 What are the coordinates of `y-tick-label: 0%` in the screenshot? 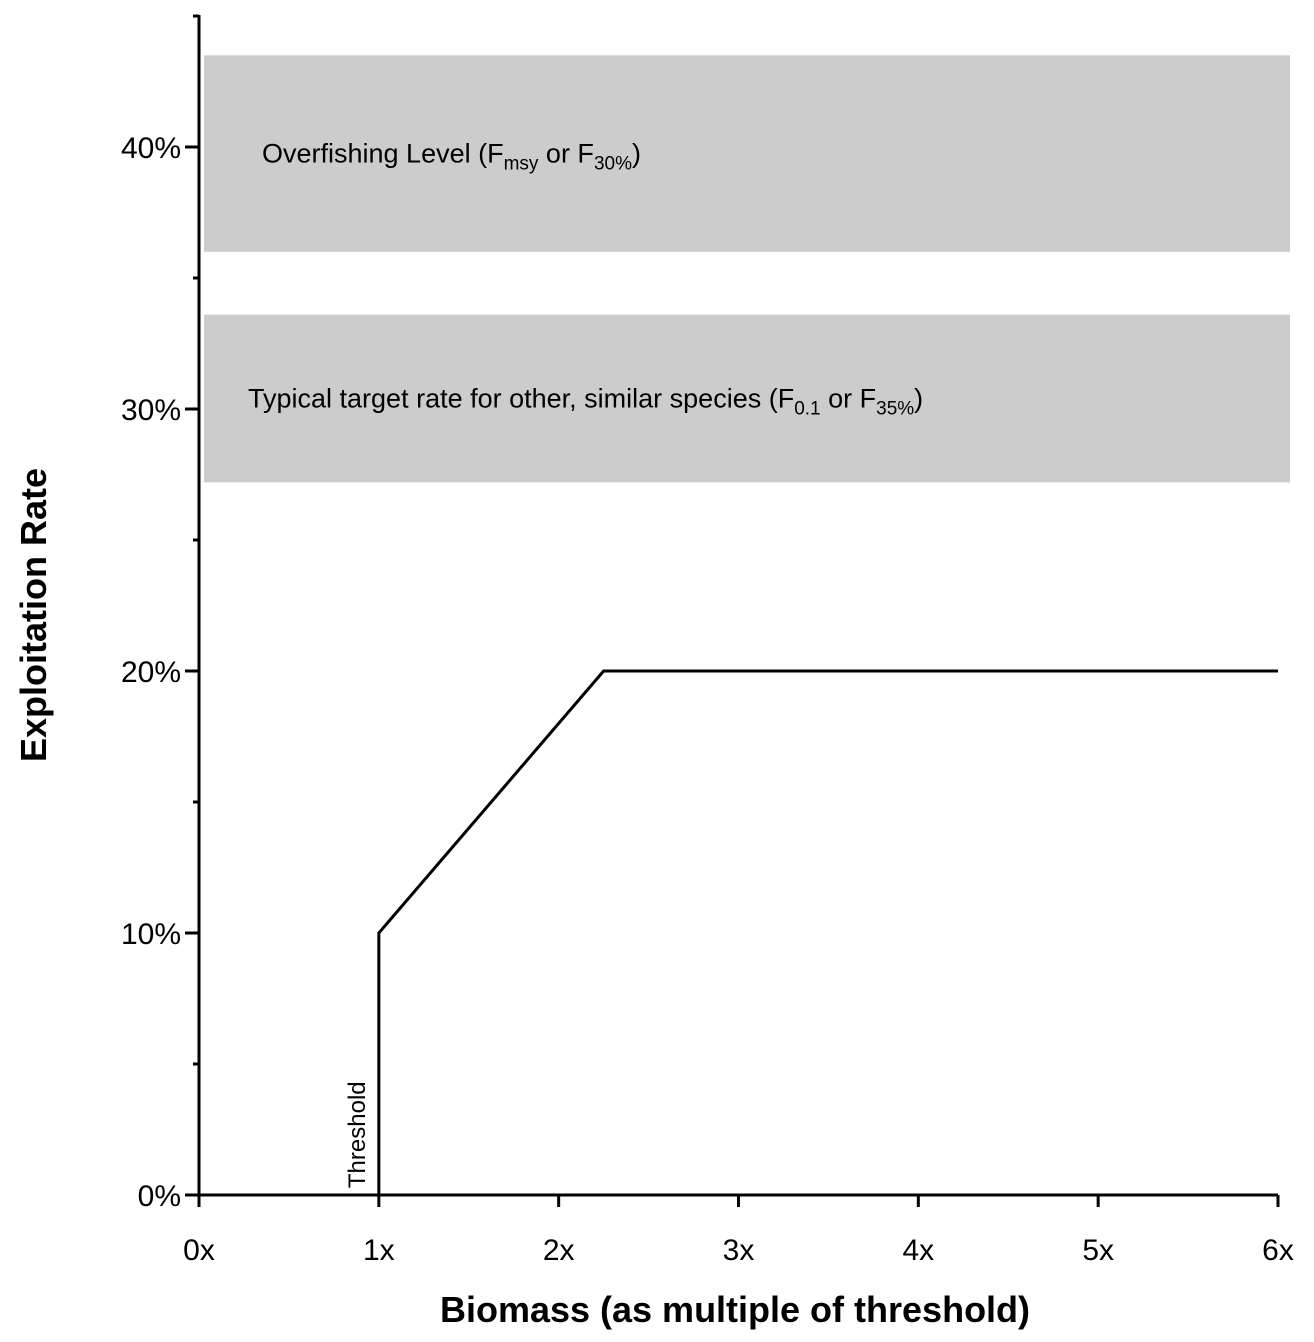 It's located at (159, 1196).